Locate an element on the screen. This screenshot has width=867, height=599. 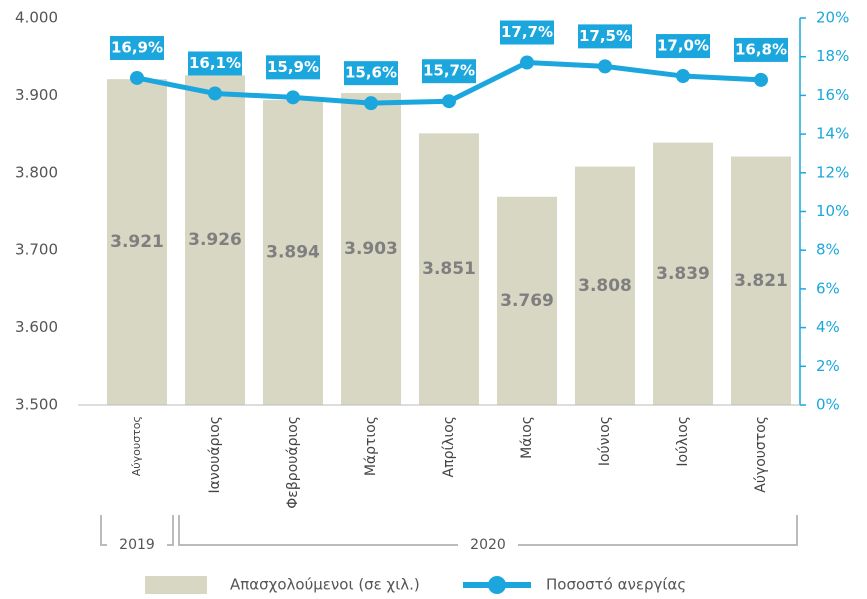
y2-tick-label: 8% is located at coordinates (828, 250).